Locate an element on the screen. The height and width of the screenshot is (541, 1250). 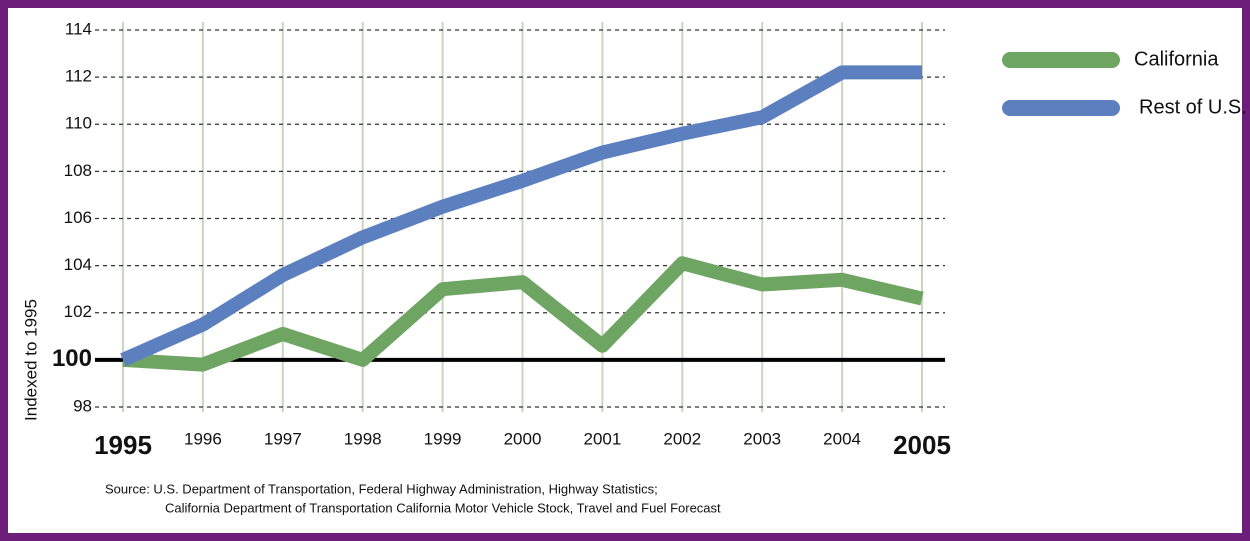
y-tick-label: 114 is located at coordinates (78, 28).